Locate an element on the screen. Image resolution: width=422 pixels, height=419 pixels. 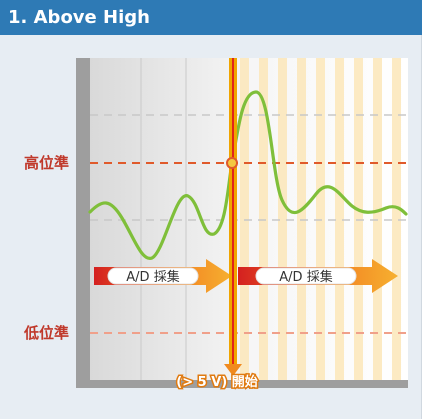
plot-frame-left is located at coordinates (83, 222).